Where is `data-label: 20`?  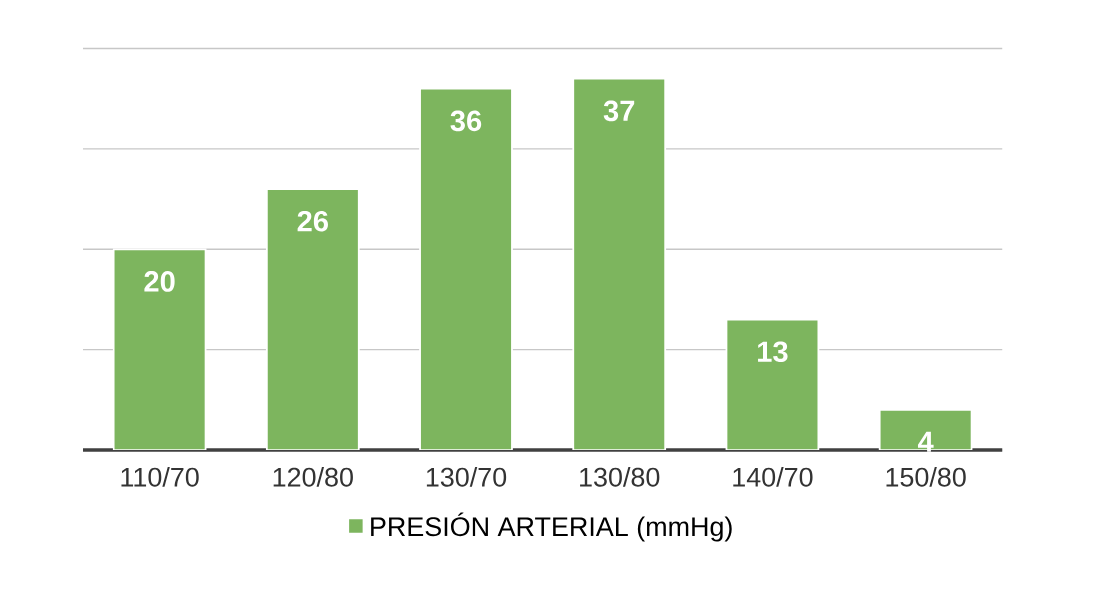 data-label: 20 is located at coordinates (159, 281).